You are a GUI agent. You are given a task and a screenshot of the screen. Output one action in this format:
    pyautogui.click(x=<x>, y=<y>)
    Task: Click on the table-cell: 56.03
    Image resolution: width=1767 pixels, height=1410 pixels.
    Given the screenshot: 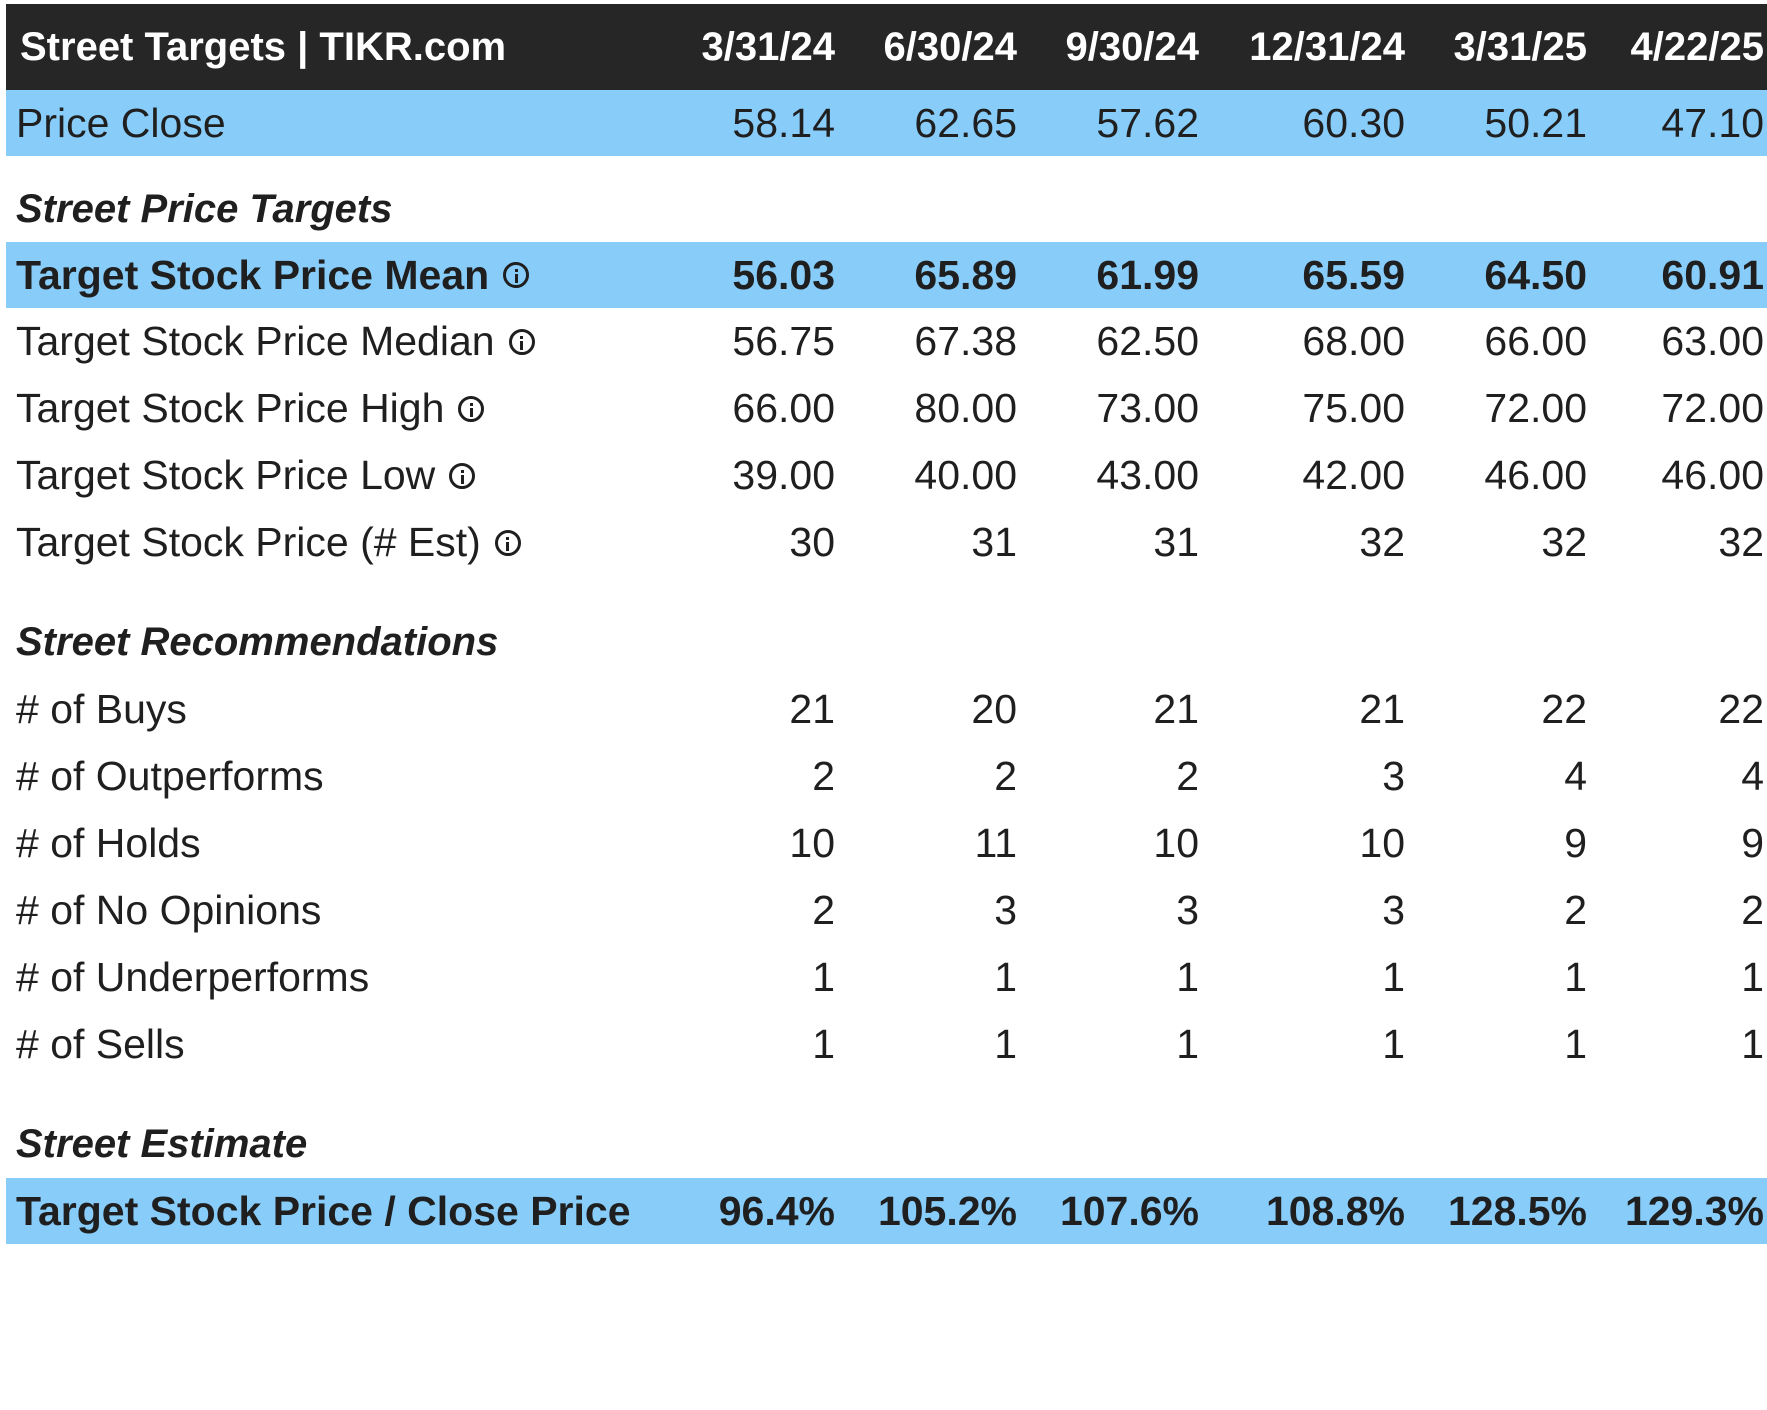 What is the action you would take?
    pyautogui.click(x=783, y=274)
    